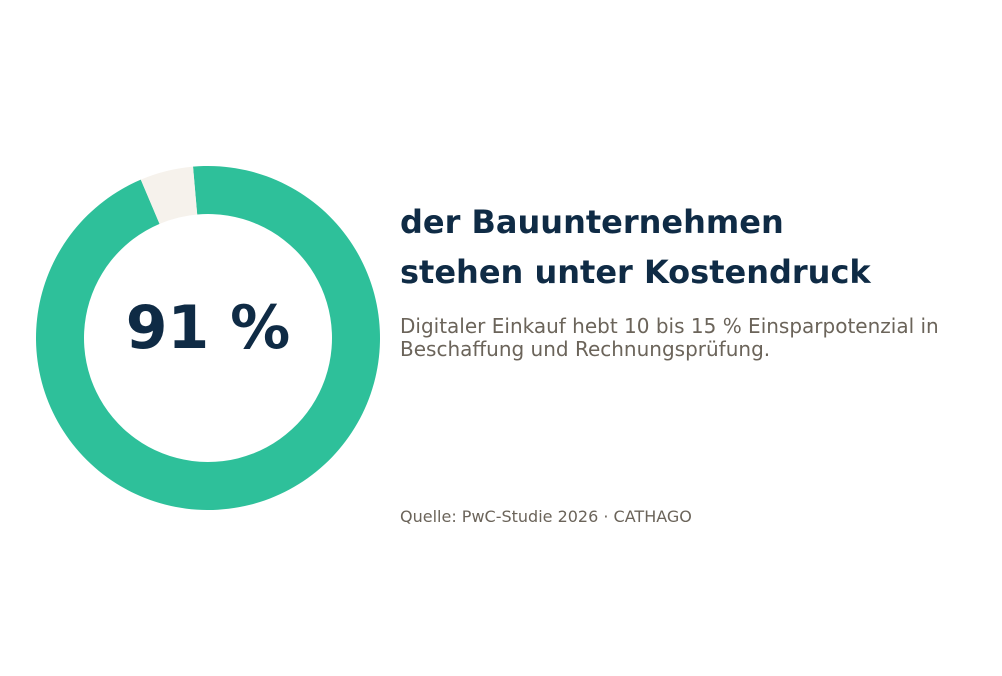 The height and width of the screenshot is (676, 1002). Describe the element at coordinates (169, 195) in the screenshot. I see `donut-slice-rest` at that location.